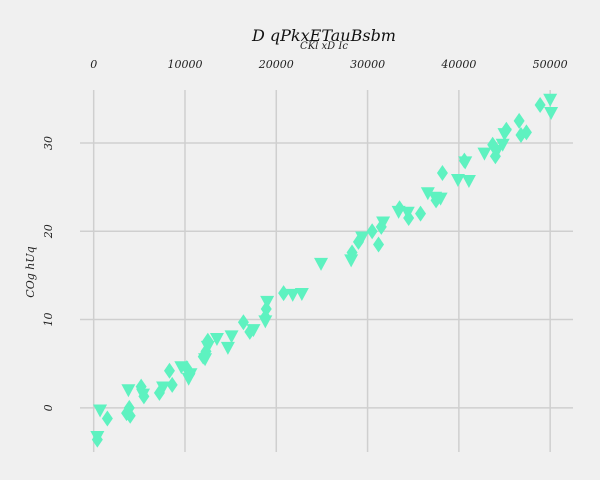 This screenshot has width=600, height=480. What do you see at coordinates (48, 143) in the screenshot?
I see `y-tick-label: 30` at bounding box center [48, 143].